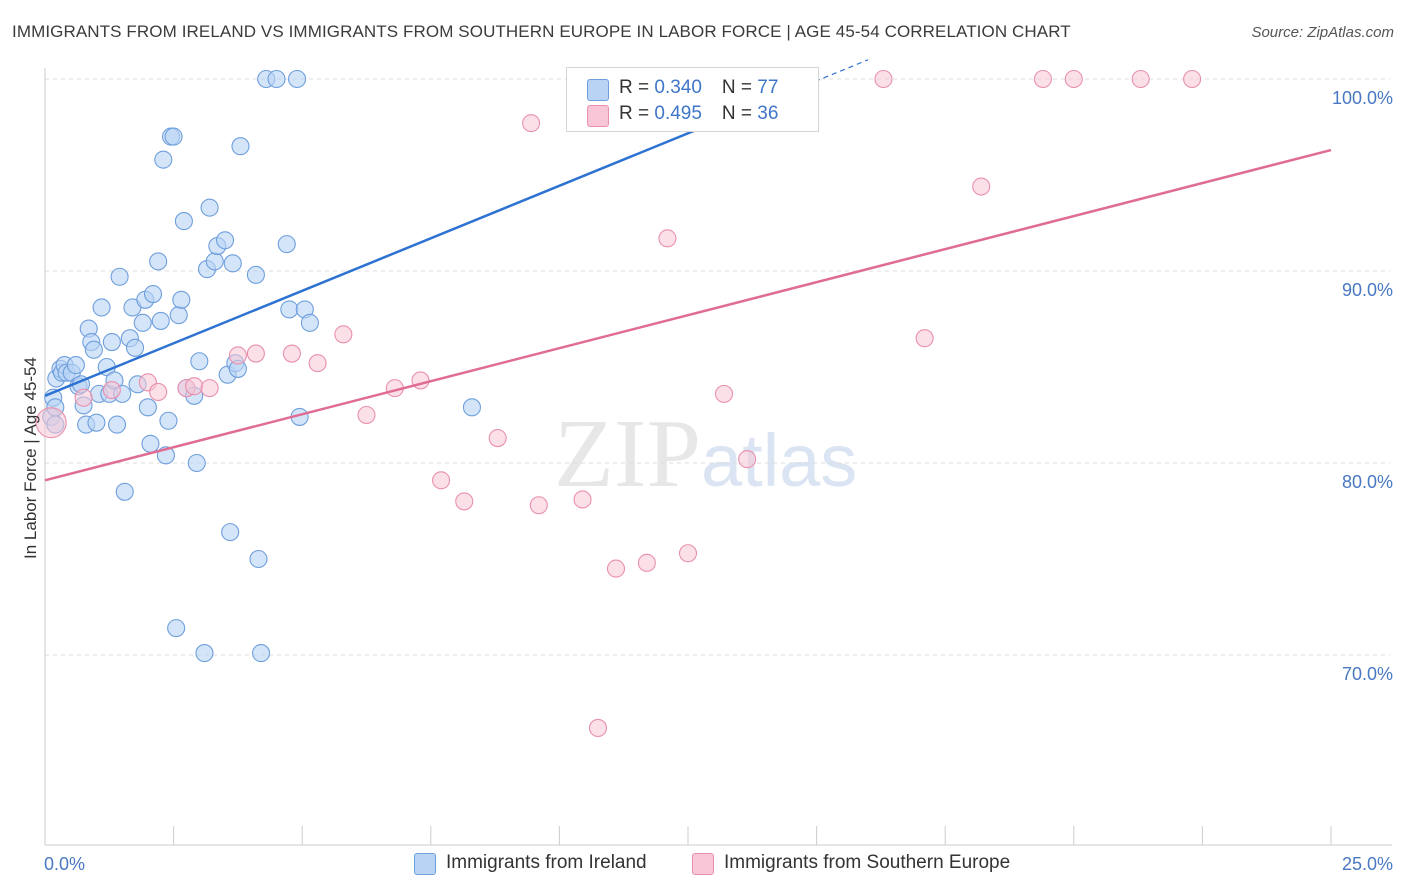 Image resolution: width=1406 pixels, height=892 pixels. I want to click on correlation-legend: R = 0.340 N = 77 R = 0.495 N = 36, so click(692, 99).